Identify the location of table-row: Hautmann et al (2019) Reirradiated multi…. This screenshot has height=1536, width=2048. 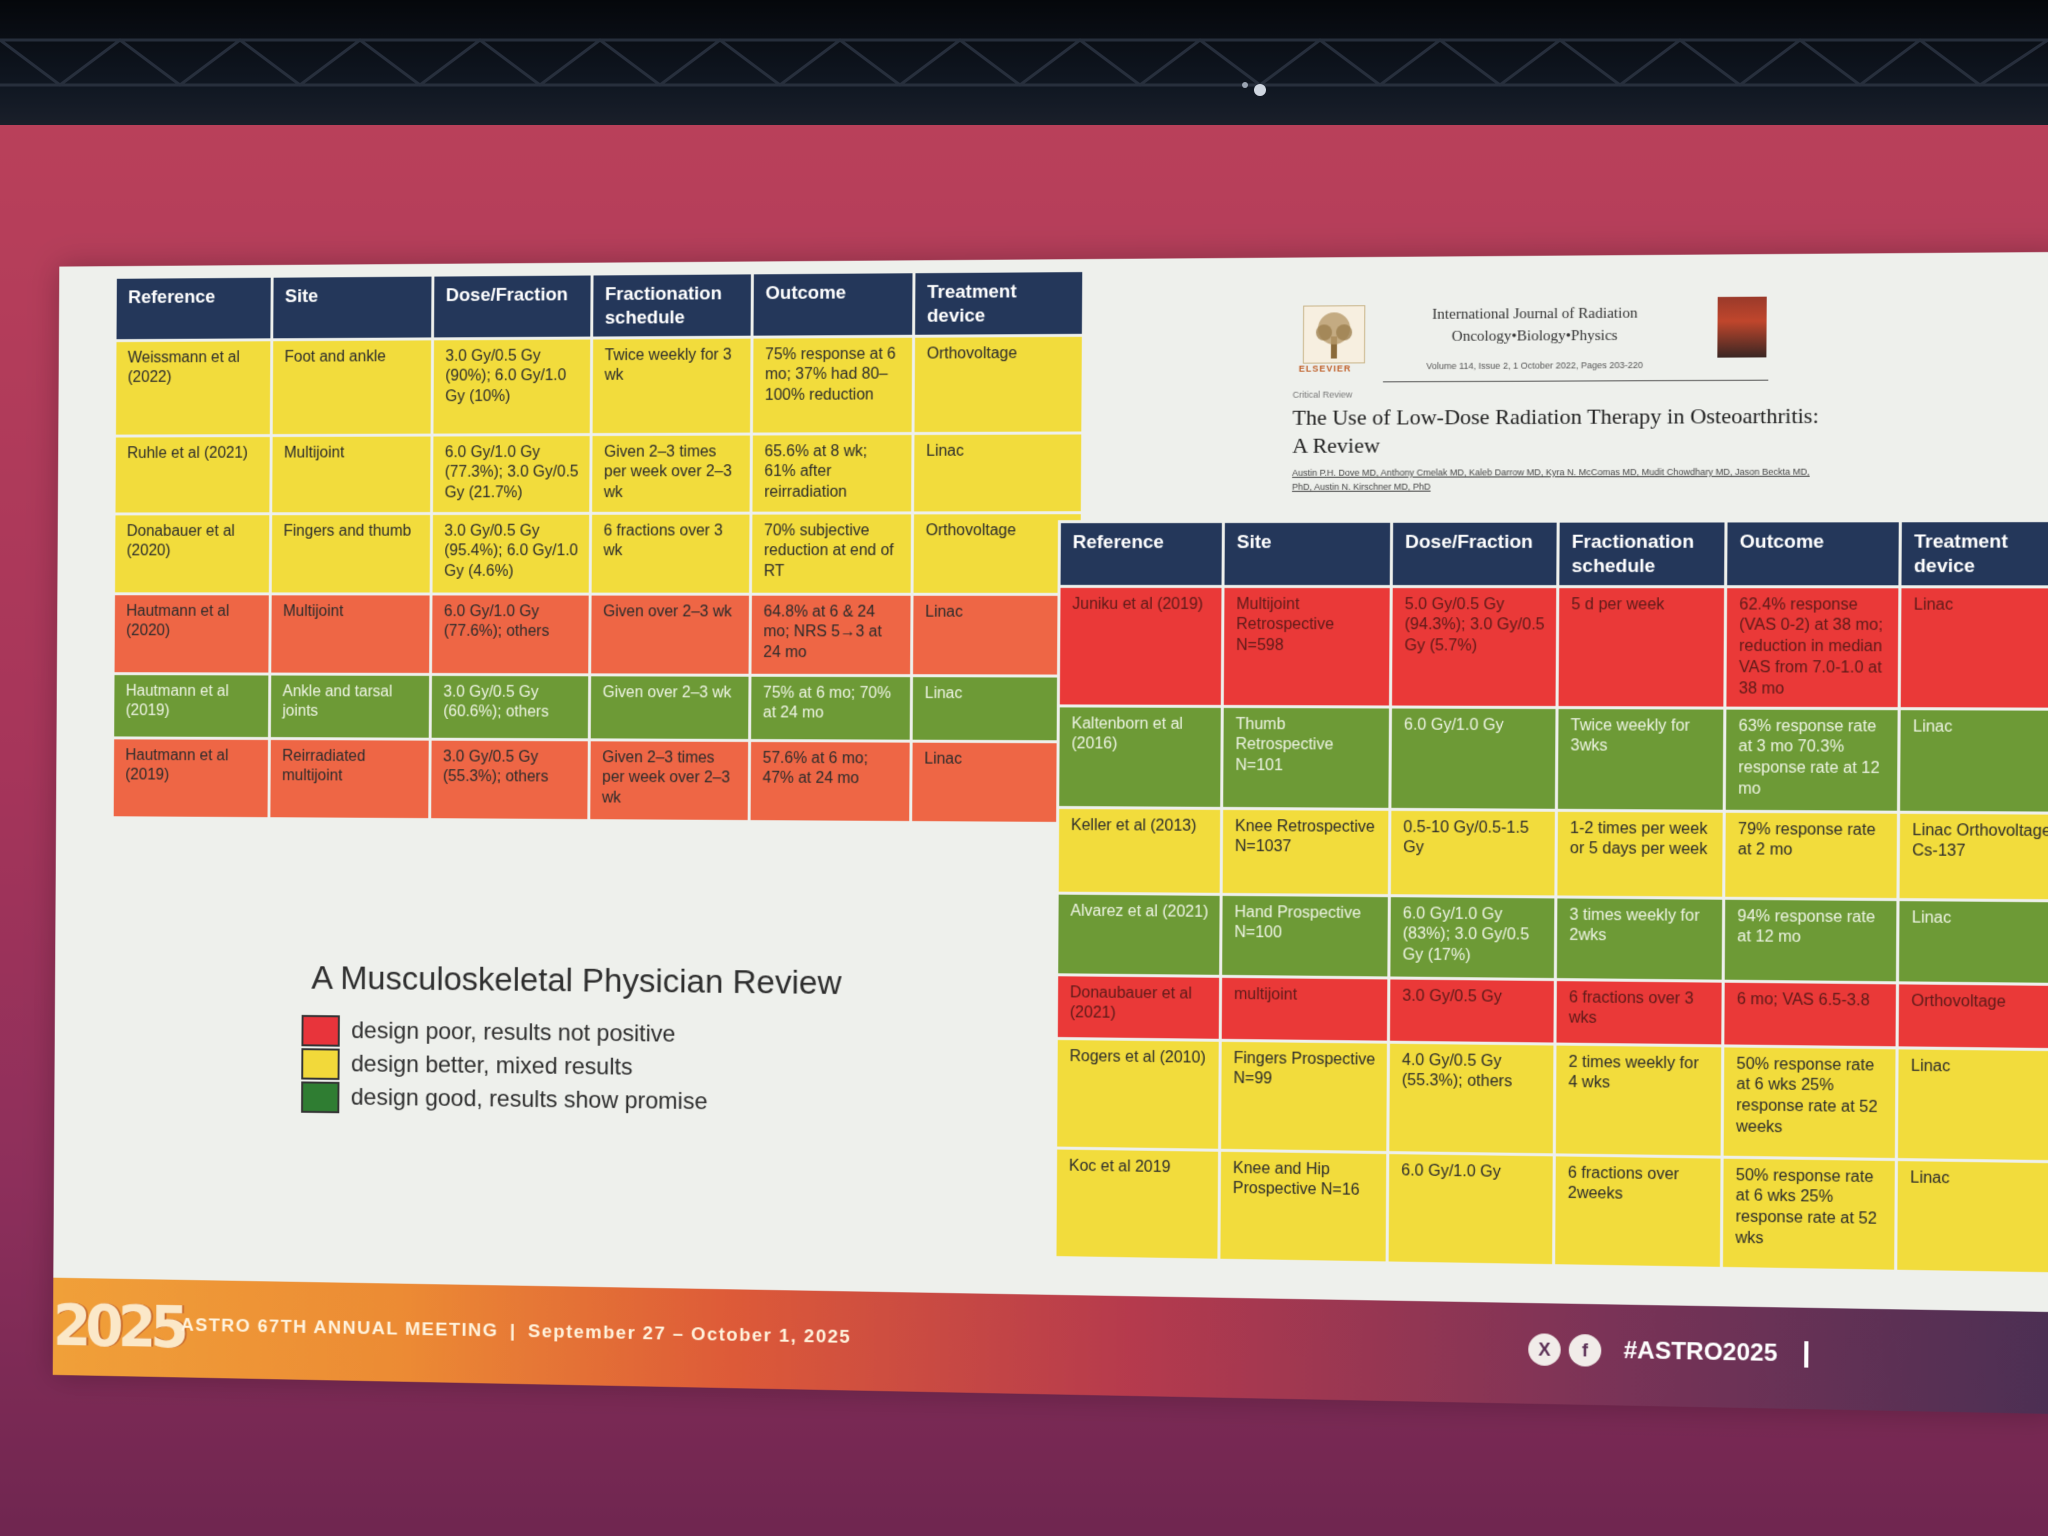
(596, 780).